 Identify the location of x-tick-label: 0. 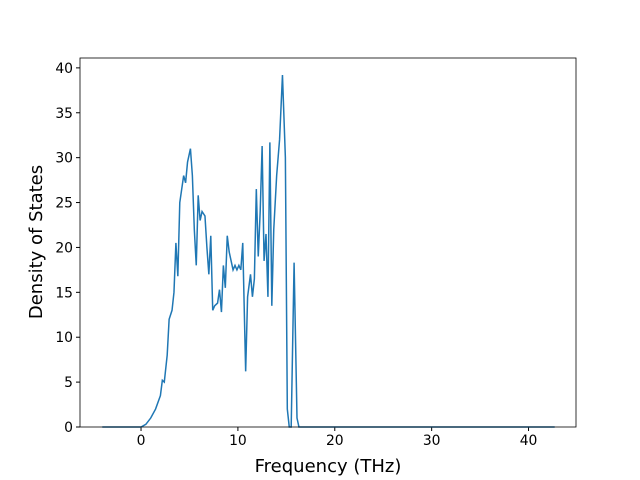
(141, 441).